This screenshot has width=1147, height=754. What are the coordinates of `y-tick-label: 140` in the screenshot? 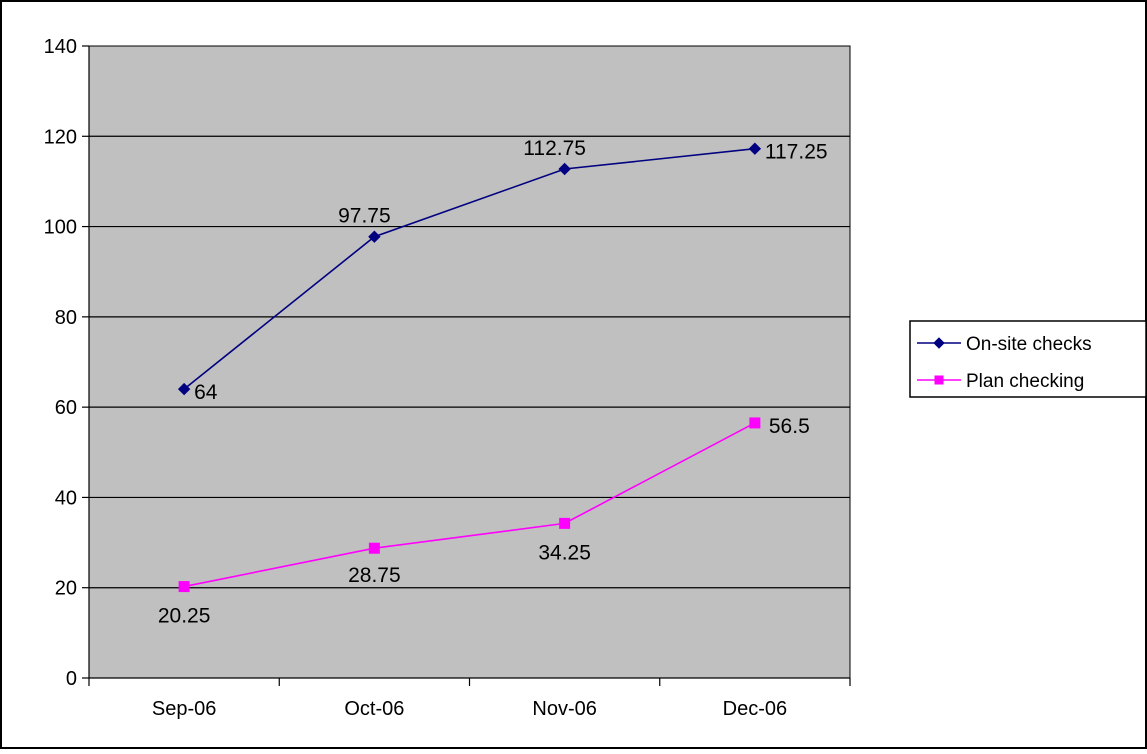 It's located at (60, 47).